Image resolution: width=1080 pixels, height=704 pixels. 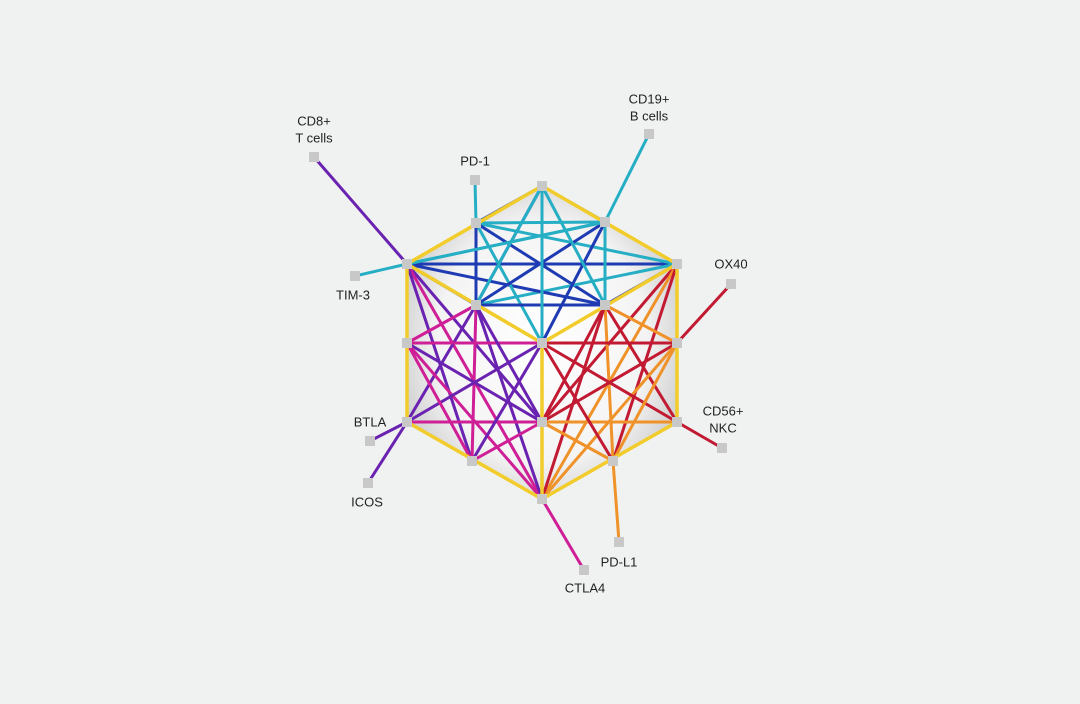 I want to click on node-label: CTLA4, so click(x=585, y=587).